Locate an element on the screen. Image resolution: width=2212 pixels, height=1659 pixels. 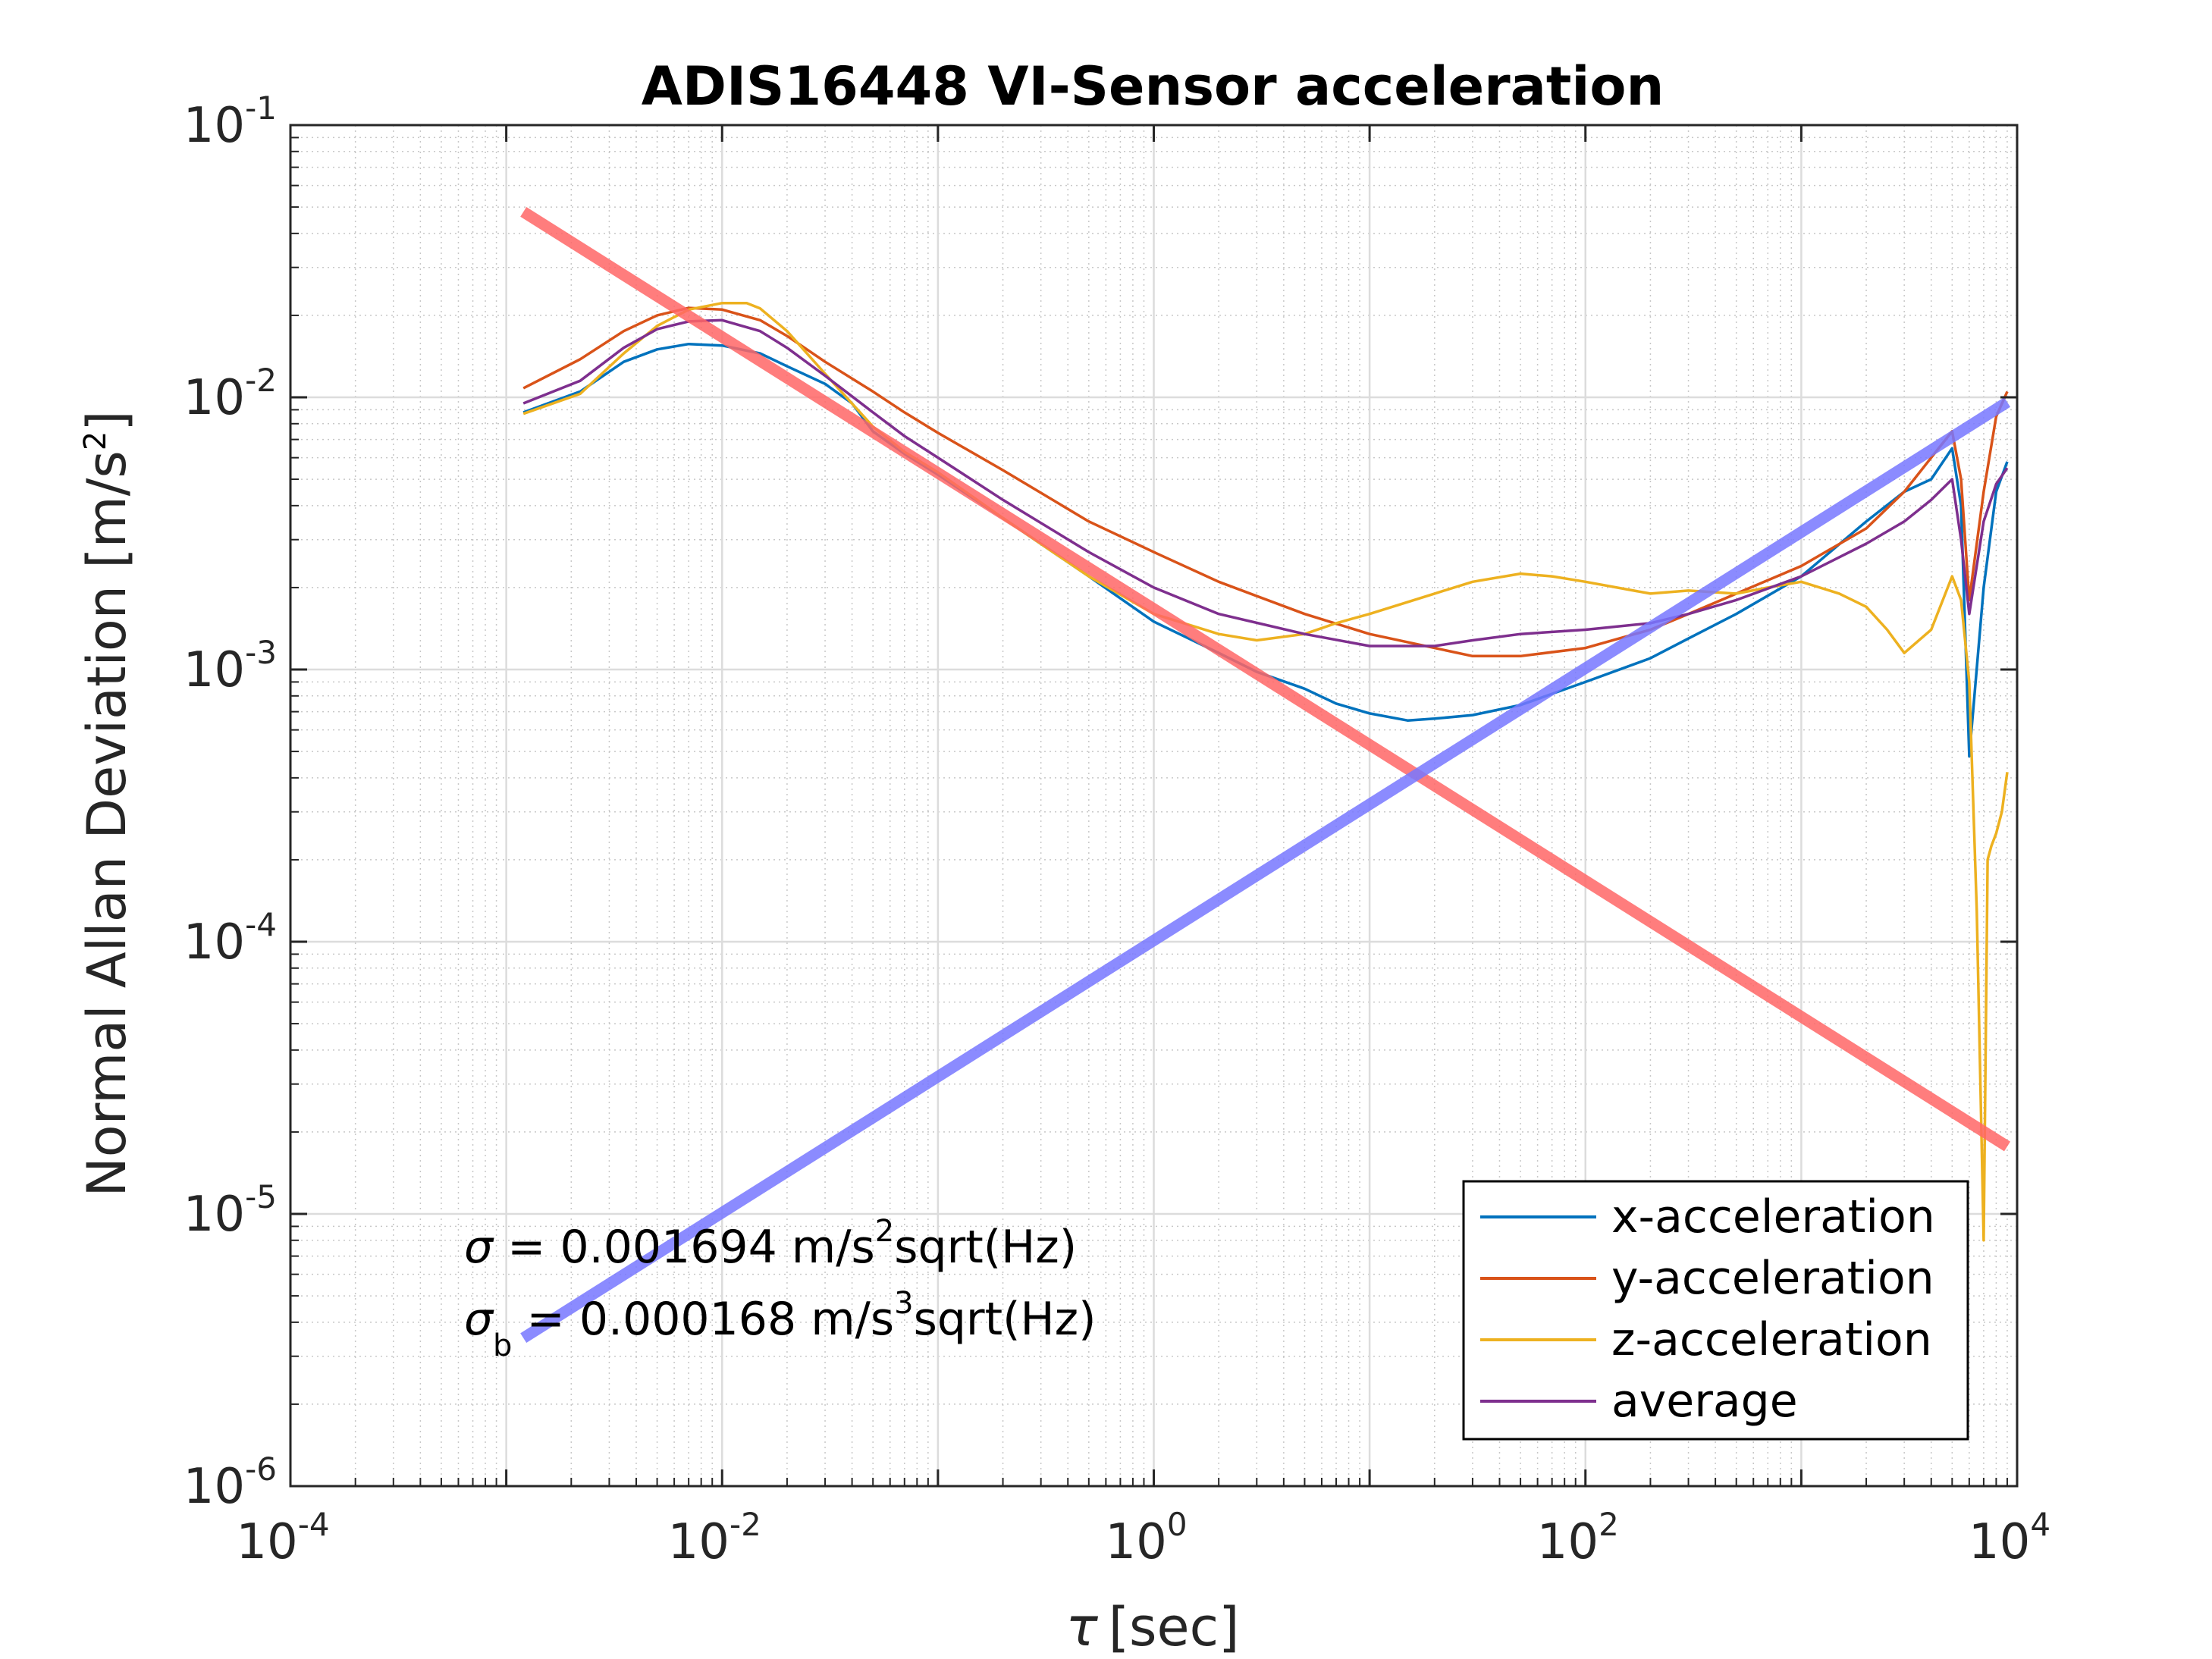
annotation-sigma-b: σb = 0.000168 m/s3sqrt(Hz) is located at coordinates (780, 1324).